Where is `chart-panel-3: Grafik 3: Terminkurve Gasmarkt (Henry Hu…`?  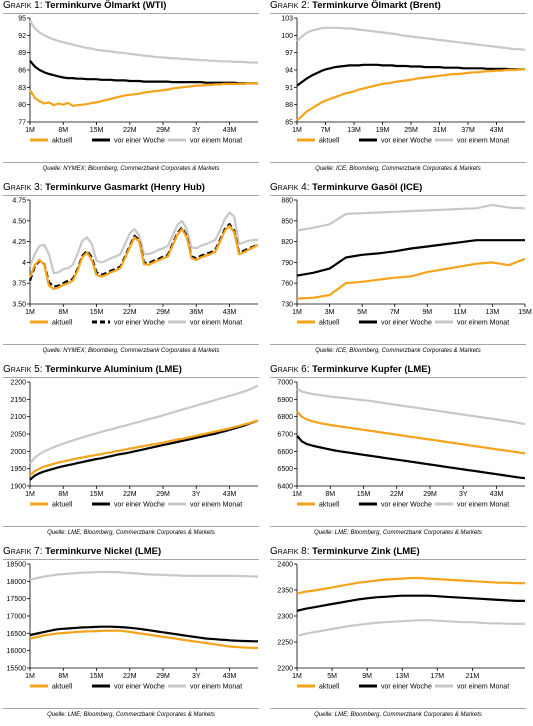
chart-panel-3: Grafik 3: Terminkurve Gasmarkt (Henry Hu… is located at coordinates (133, 272).